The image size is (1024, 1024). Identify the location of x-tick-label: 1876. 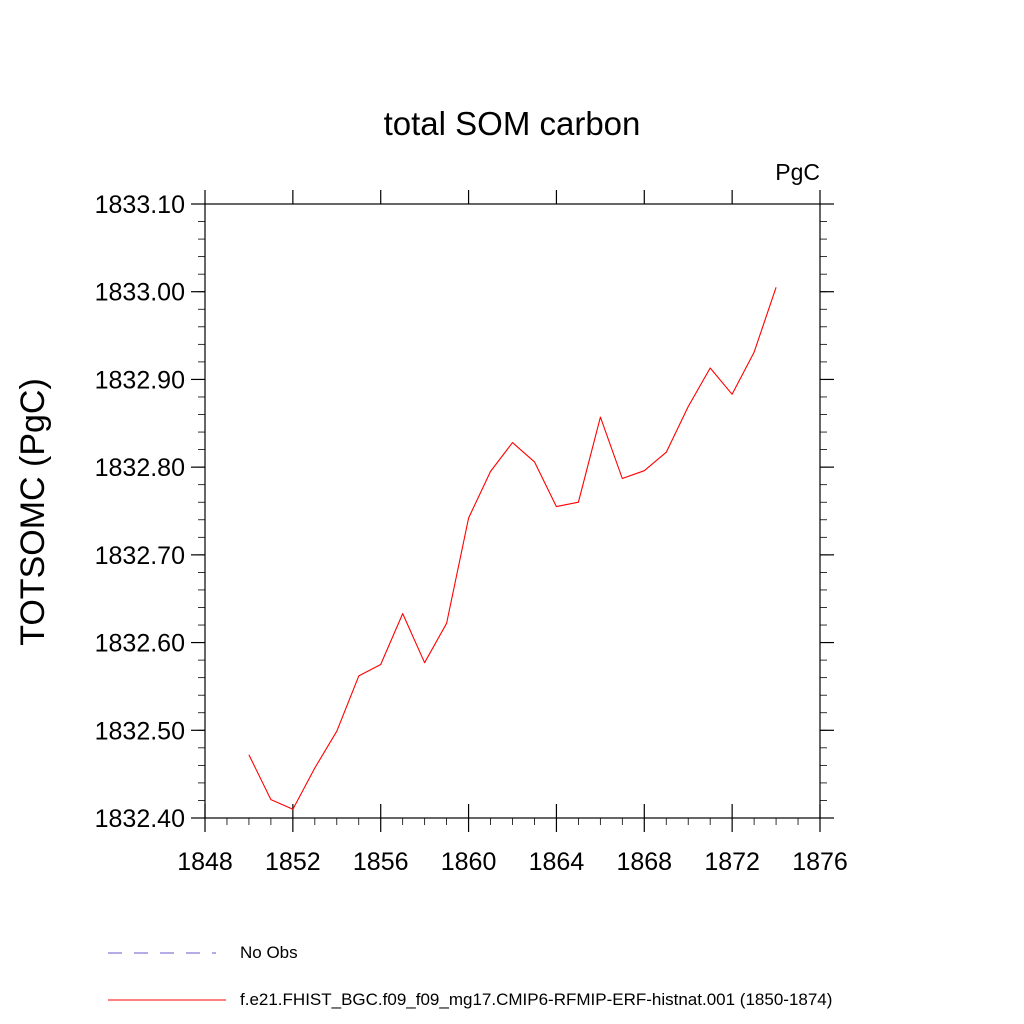
(820, 862).